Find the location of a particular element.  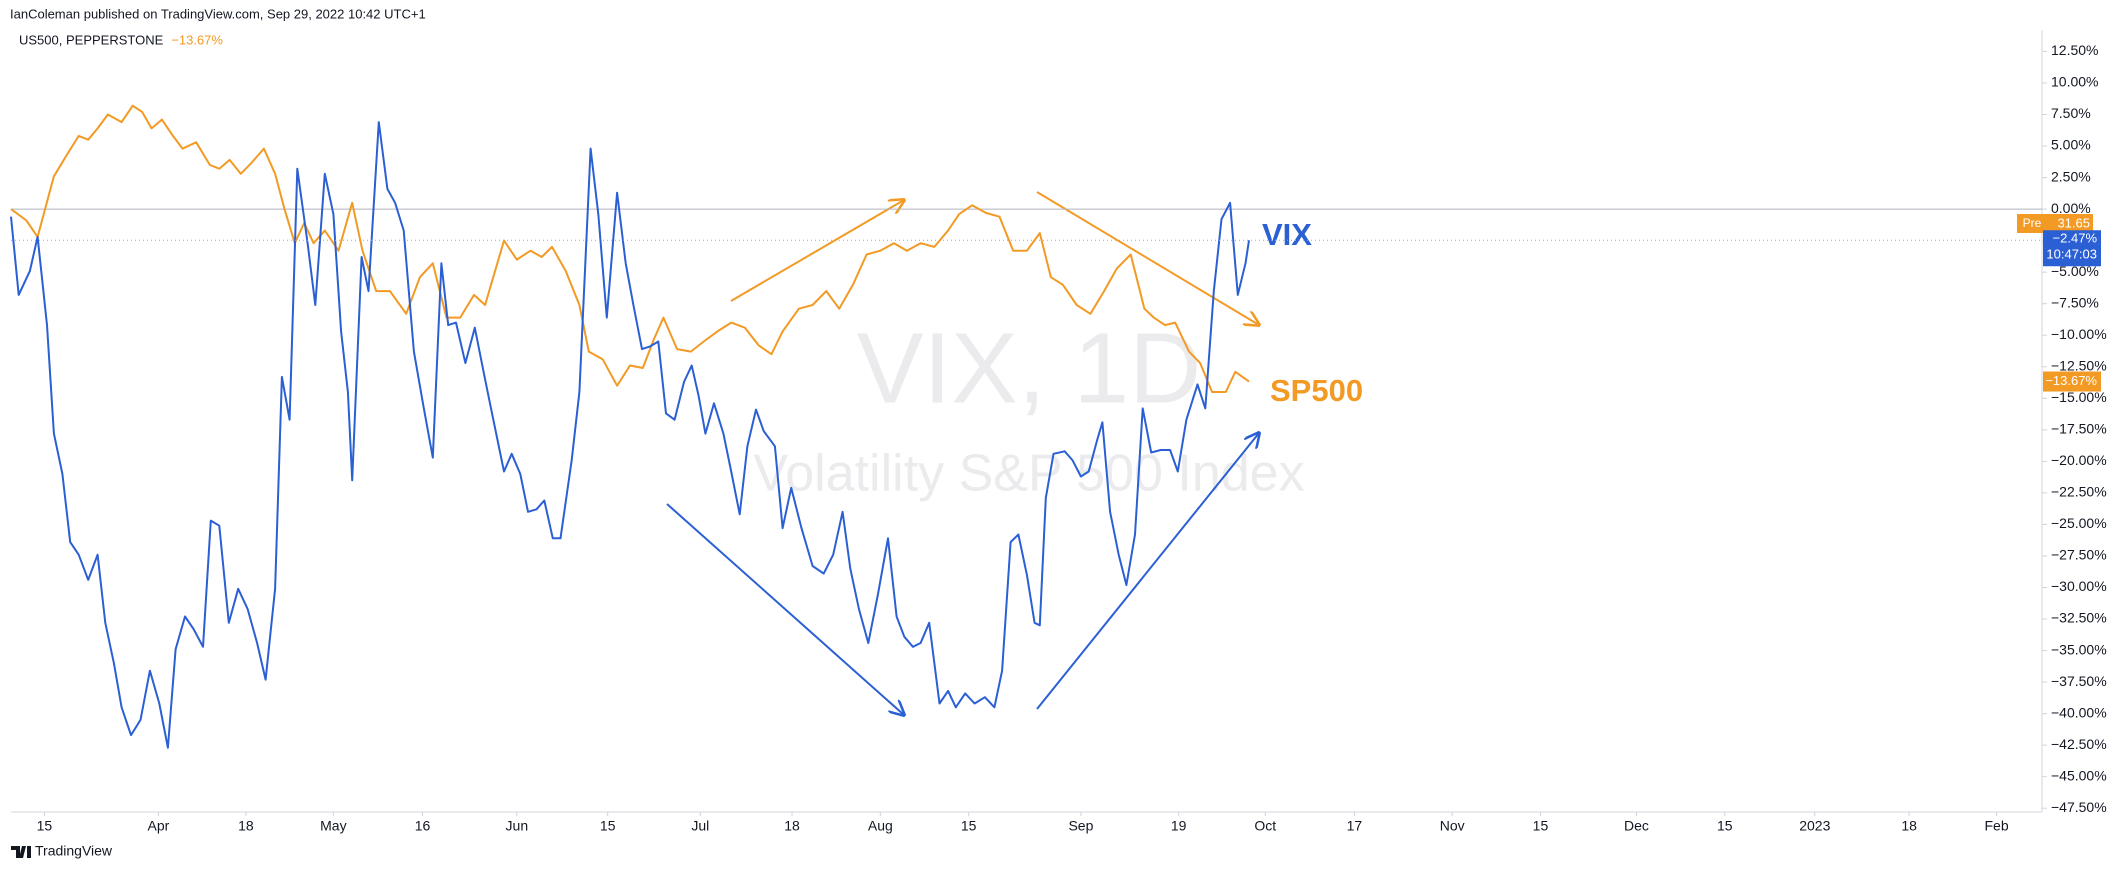

sp500-annotation: SP500 is located at coordinates (1316, 390).